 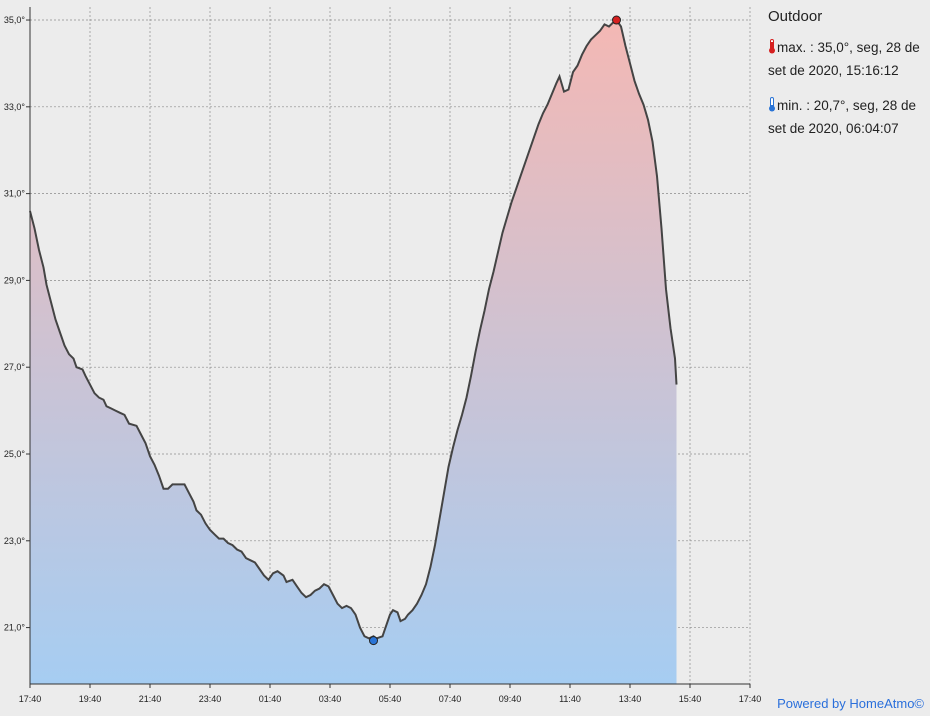 What do you see at coordinates (15, 367) in the screenshot?
I see `y-tick-label: 27,0°` at bounding box center [15, 367].